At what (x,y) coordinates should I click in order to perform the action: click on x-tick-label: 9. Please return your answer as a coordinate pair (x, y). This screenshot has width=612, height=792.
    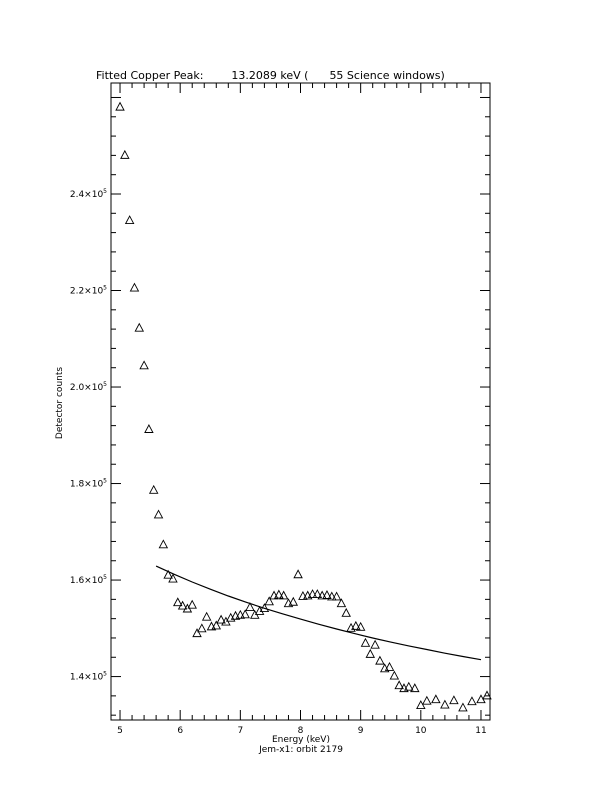
    Looking at the image, I should click on (361, 731).